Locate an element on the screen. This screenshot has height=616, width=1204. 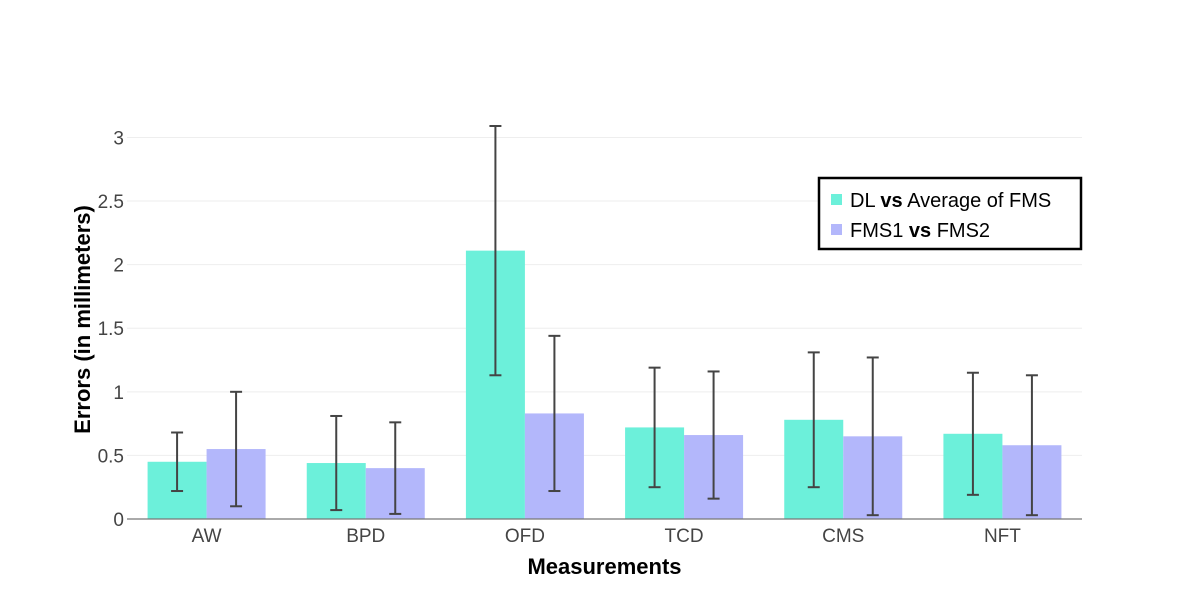
y-axis-ticks: 0 0.5 1 1.5 2 2.5 3 is located at coordinates (111, 329).